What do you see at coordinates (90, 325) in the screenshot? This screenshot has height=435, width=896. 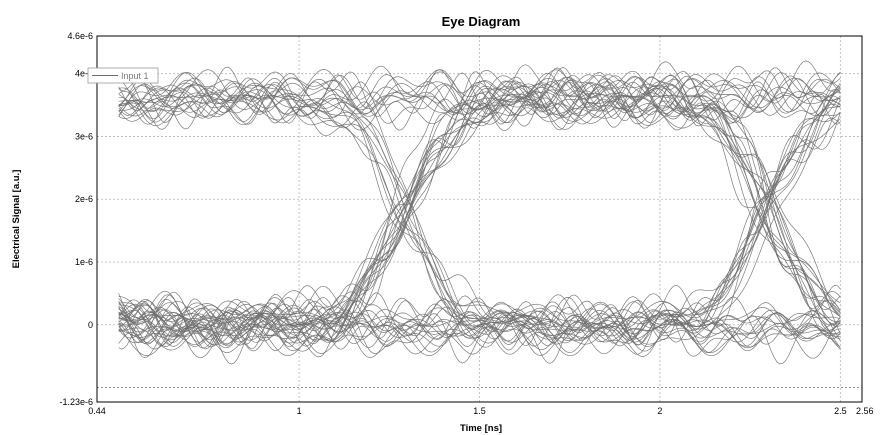 I see `y-tick-label: 0` at bounding box center [90, 325].